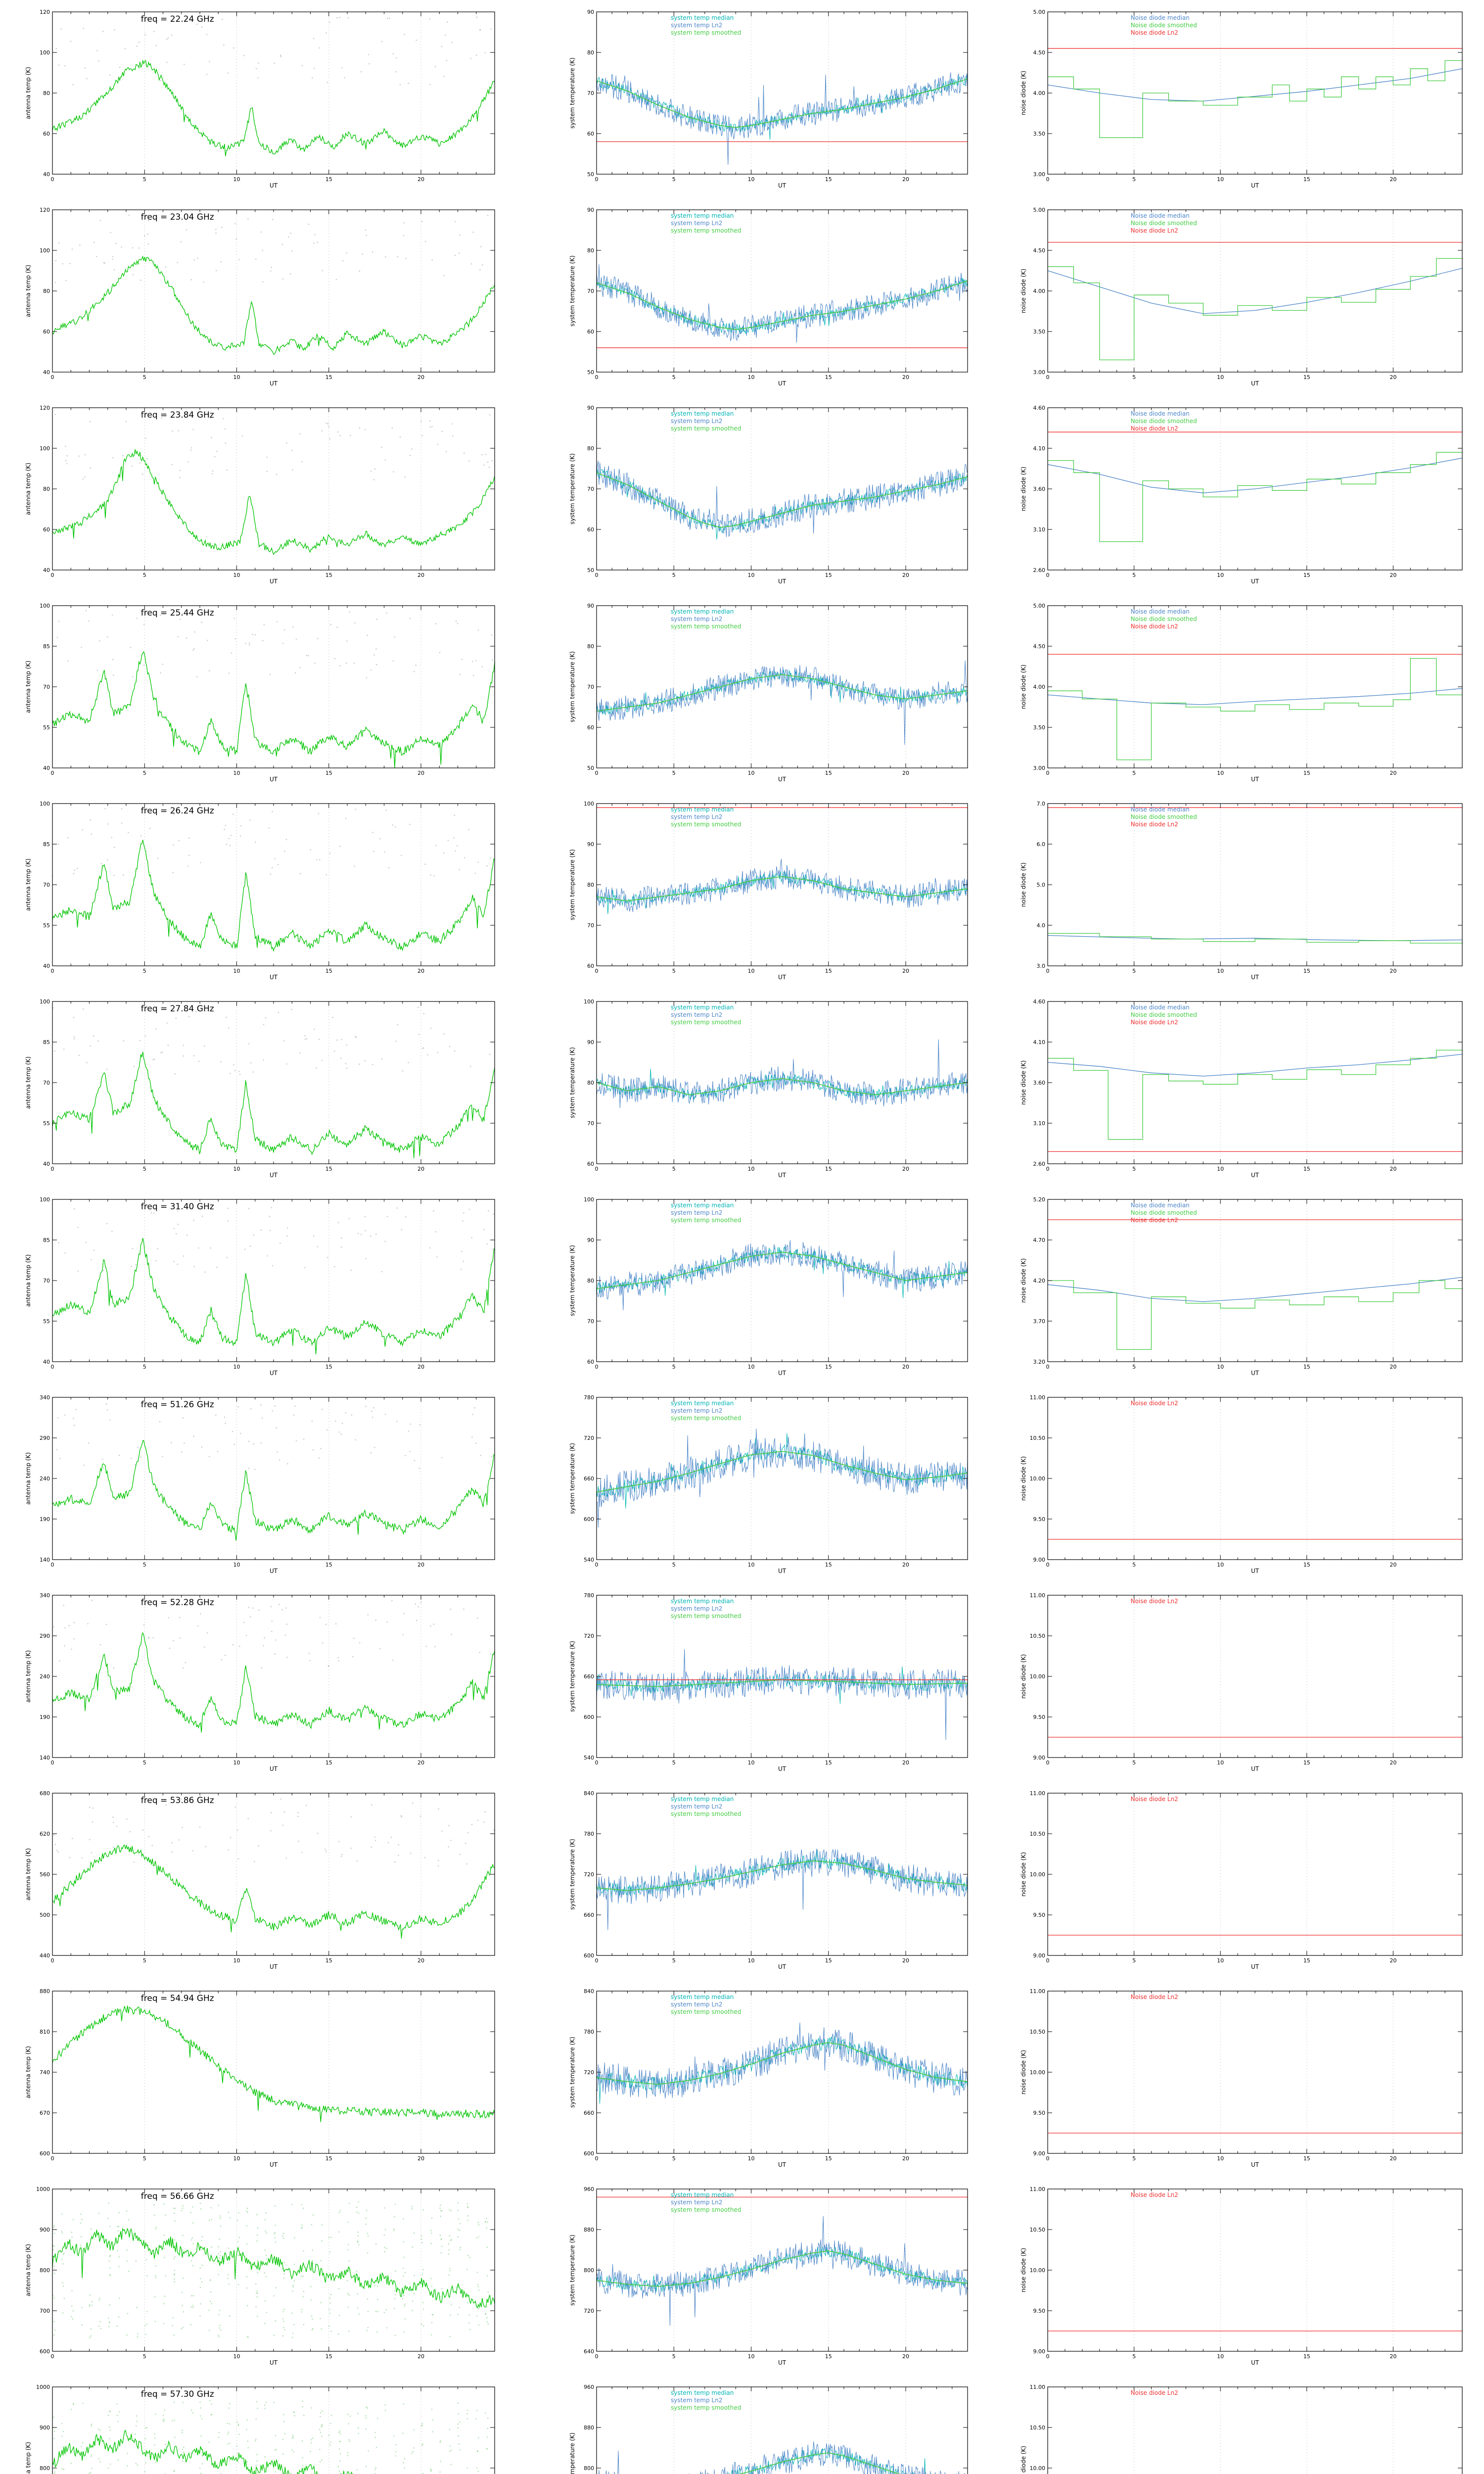 The height and width of the screenshot is (2474, 1484). What do you see at coordinates (706, 1023) in the screenshot?
I see `svg-text: system temp smoothed` at bounding box center [706, 1023].